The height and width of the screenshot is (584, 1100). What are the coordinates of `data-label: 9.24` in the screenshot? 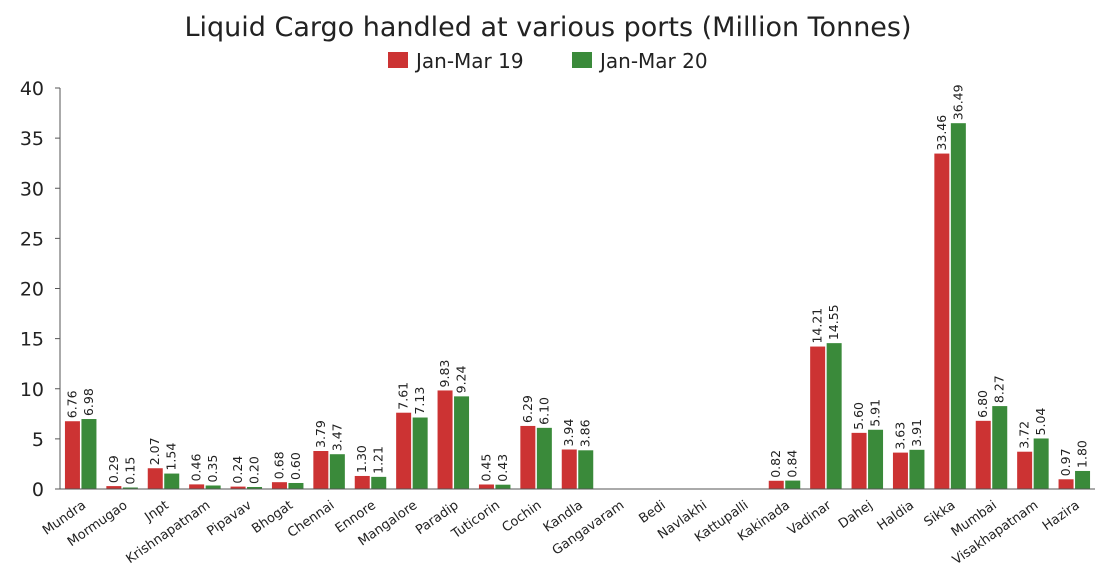 It's located at (461, 379).